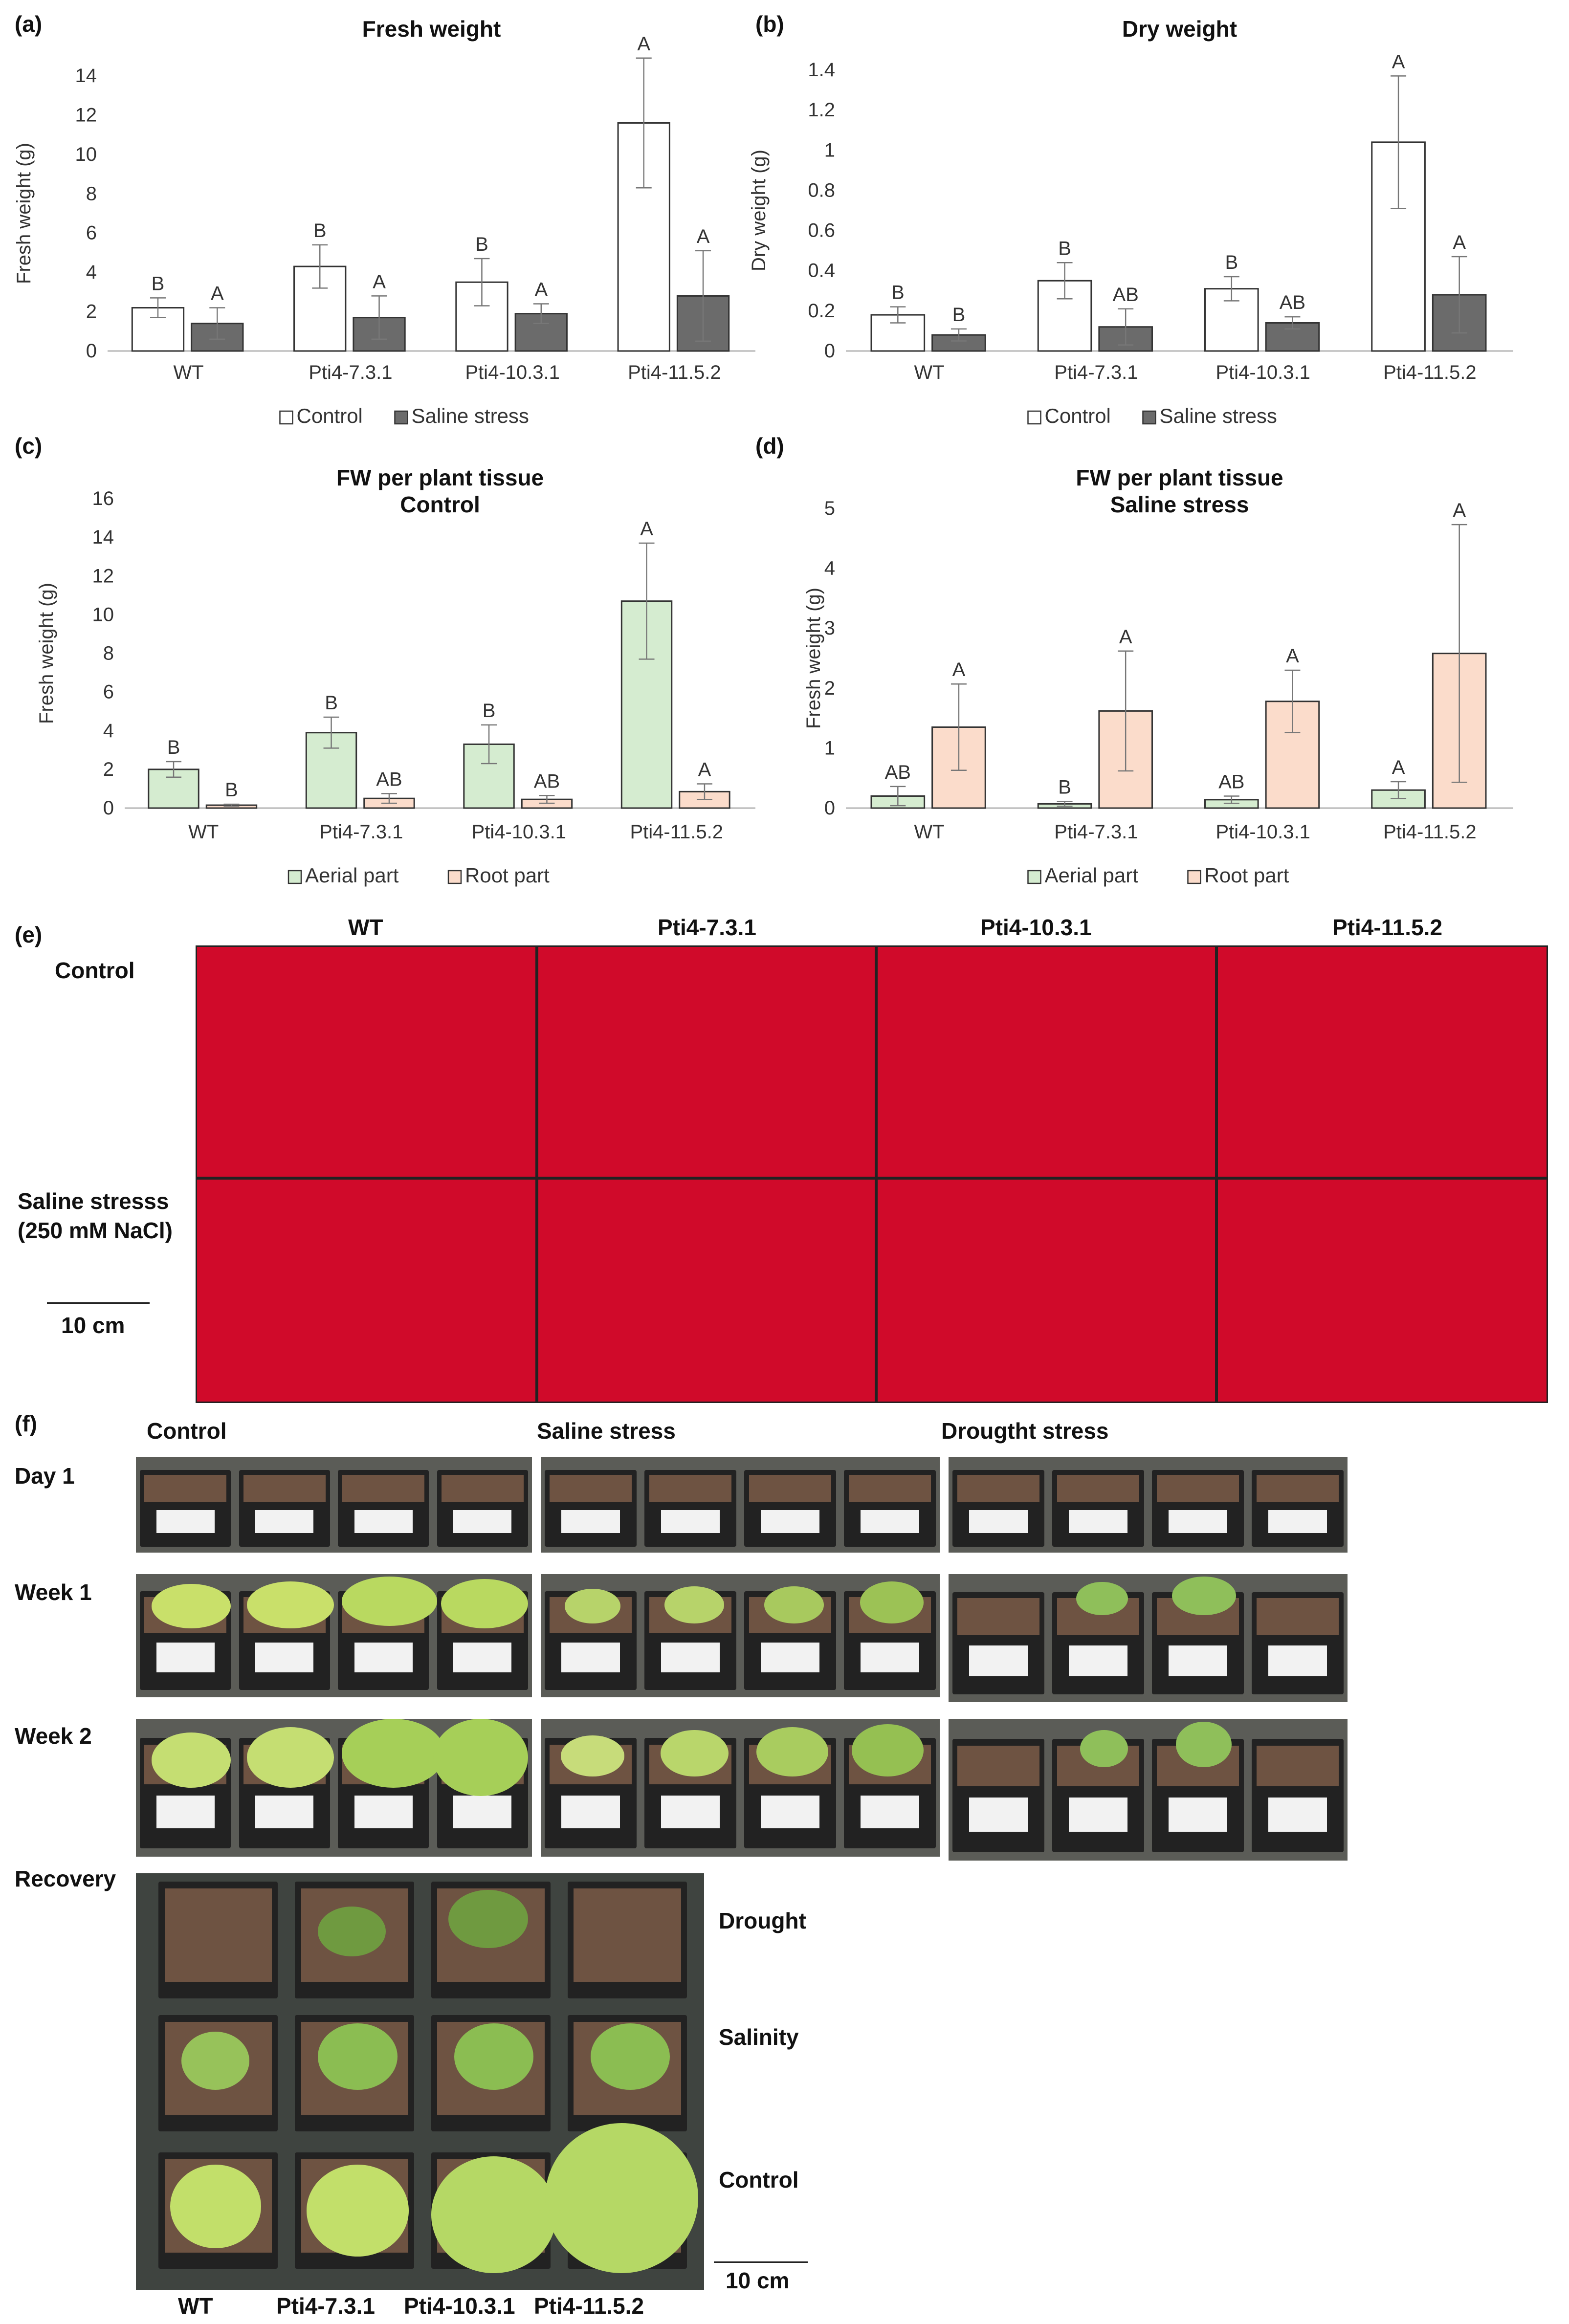  What do you see at coordinates (53, 1592) in the screenshot?
I see `f-row-week1: Week 1` at bounding box center [53, 1592].